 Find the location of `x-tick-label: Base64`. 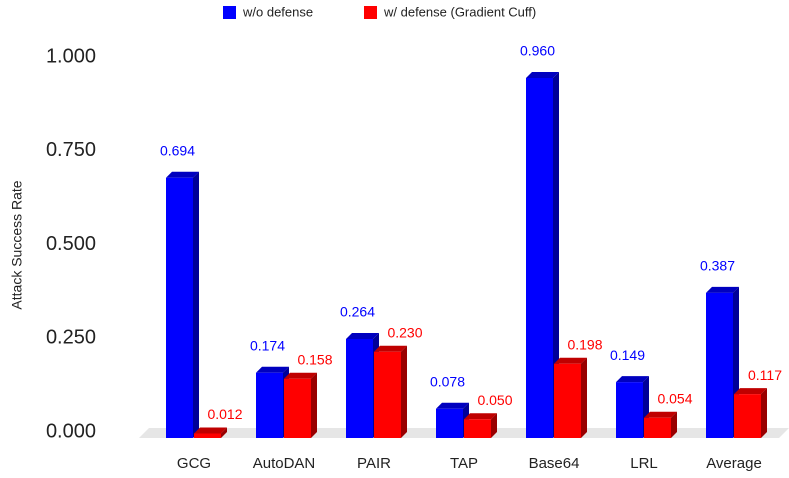

x-tick-label: Base64 is located at coordinates (554, 463).